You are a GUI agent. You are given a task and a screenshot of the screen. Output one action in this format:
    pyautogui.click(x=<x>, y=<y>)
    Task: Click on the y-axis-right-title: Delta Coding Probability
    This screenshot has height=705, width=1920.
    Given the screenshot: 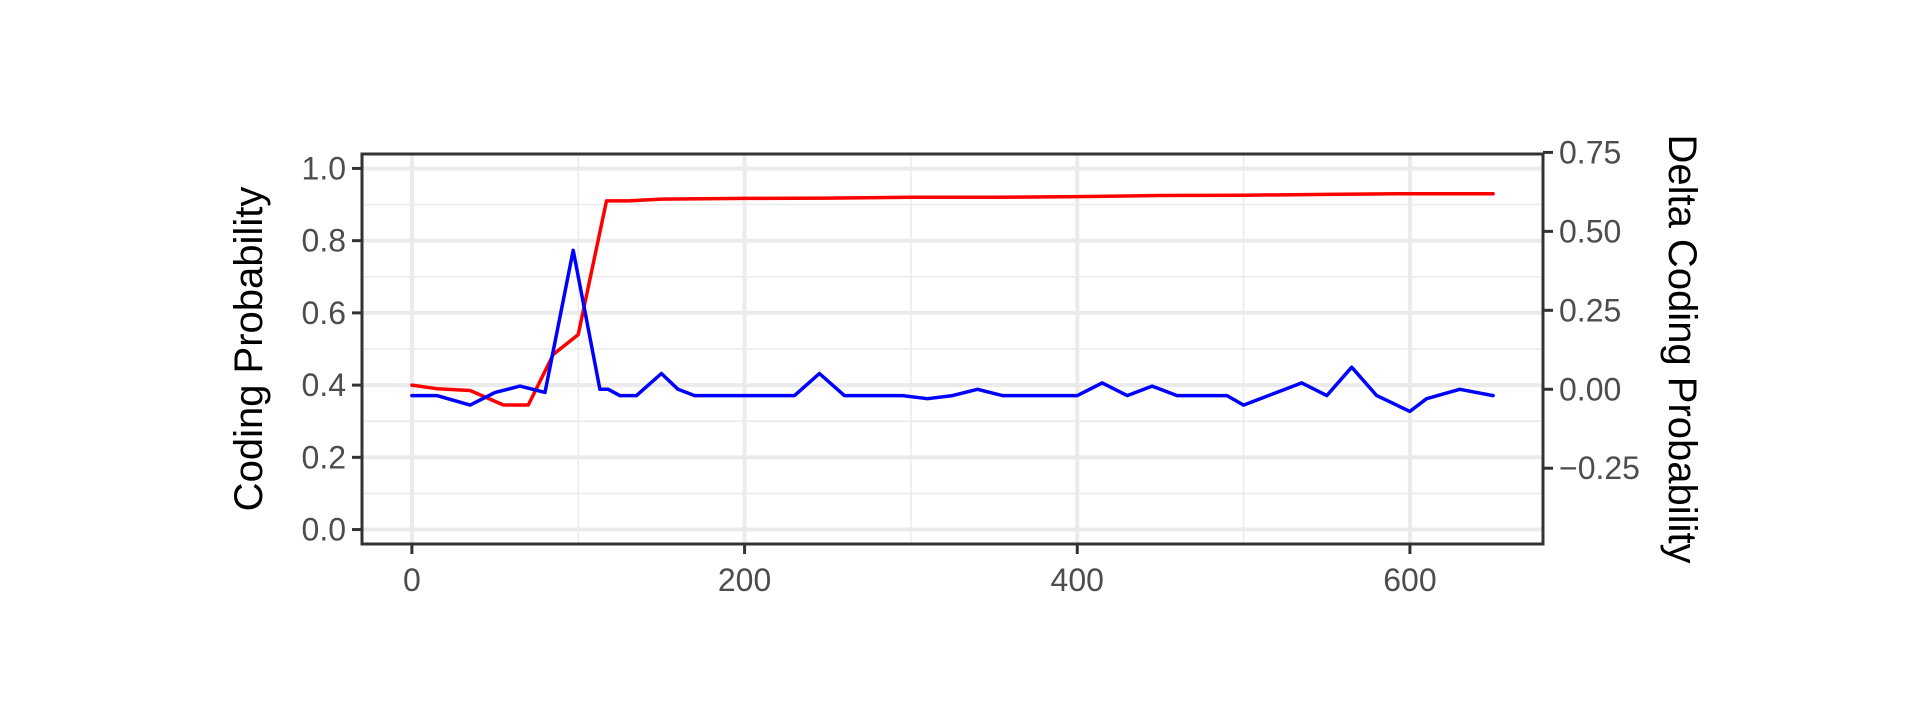 What is the action you would take?
    pyautogui.click(x=1682, y=348)
    